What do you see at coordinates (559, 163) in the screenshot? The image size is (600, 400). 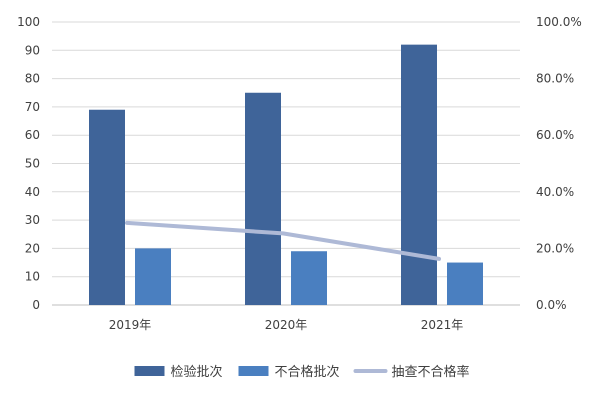 I see `right-axis: 0.0% 20.0% 40.0% 60.0% 80.0% 100.0%` at bounding box center [559, 163].